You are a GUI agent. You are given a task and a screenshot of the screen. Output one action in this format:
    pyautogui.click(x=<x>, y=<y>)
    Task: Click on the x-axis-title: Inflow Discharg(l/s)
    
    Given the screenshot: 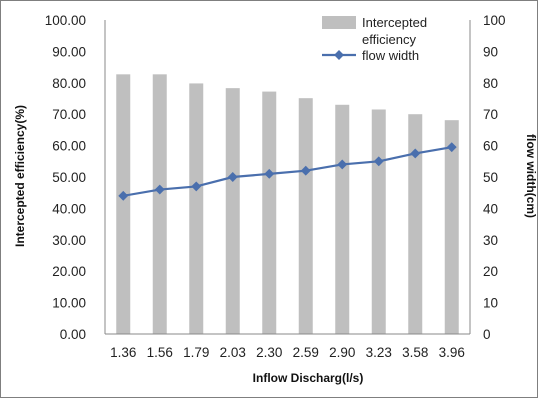 What is the action you would take?
    pyautogui.click(x=308, y=378)
    